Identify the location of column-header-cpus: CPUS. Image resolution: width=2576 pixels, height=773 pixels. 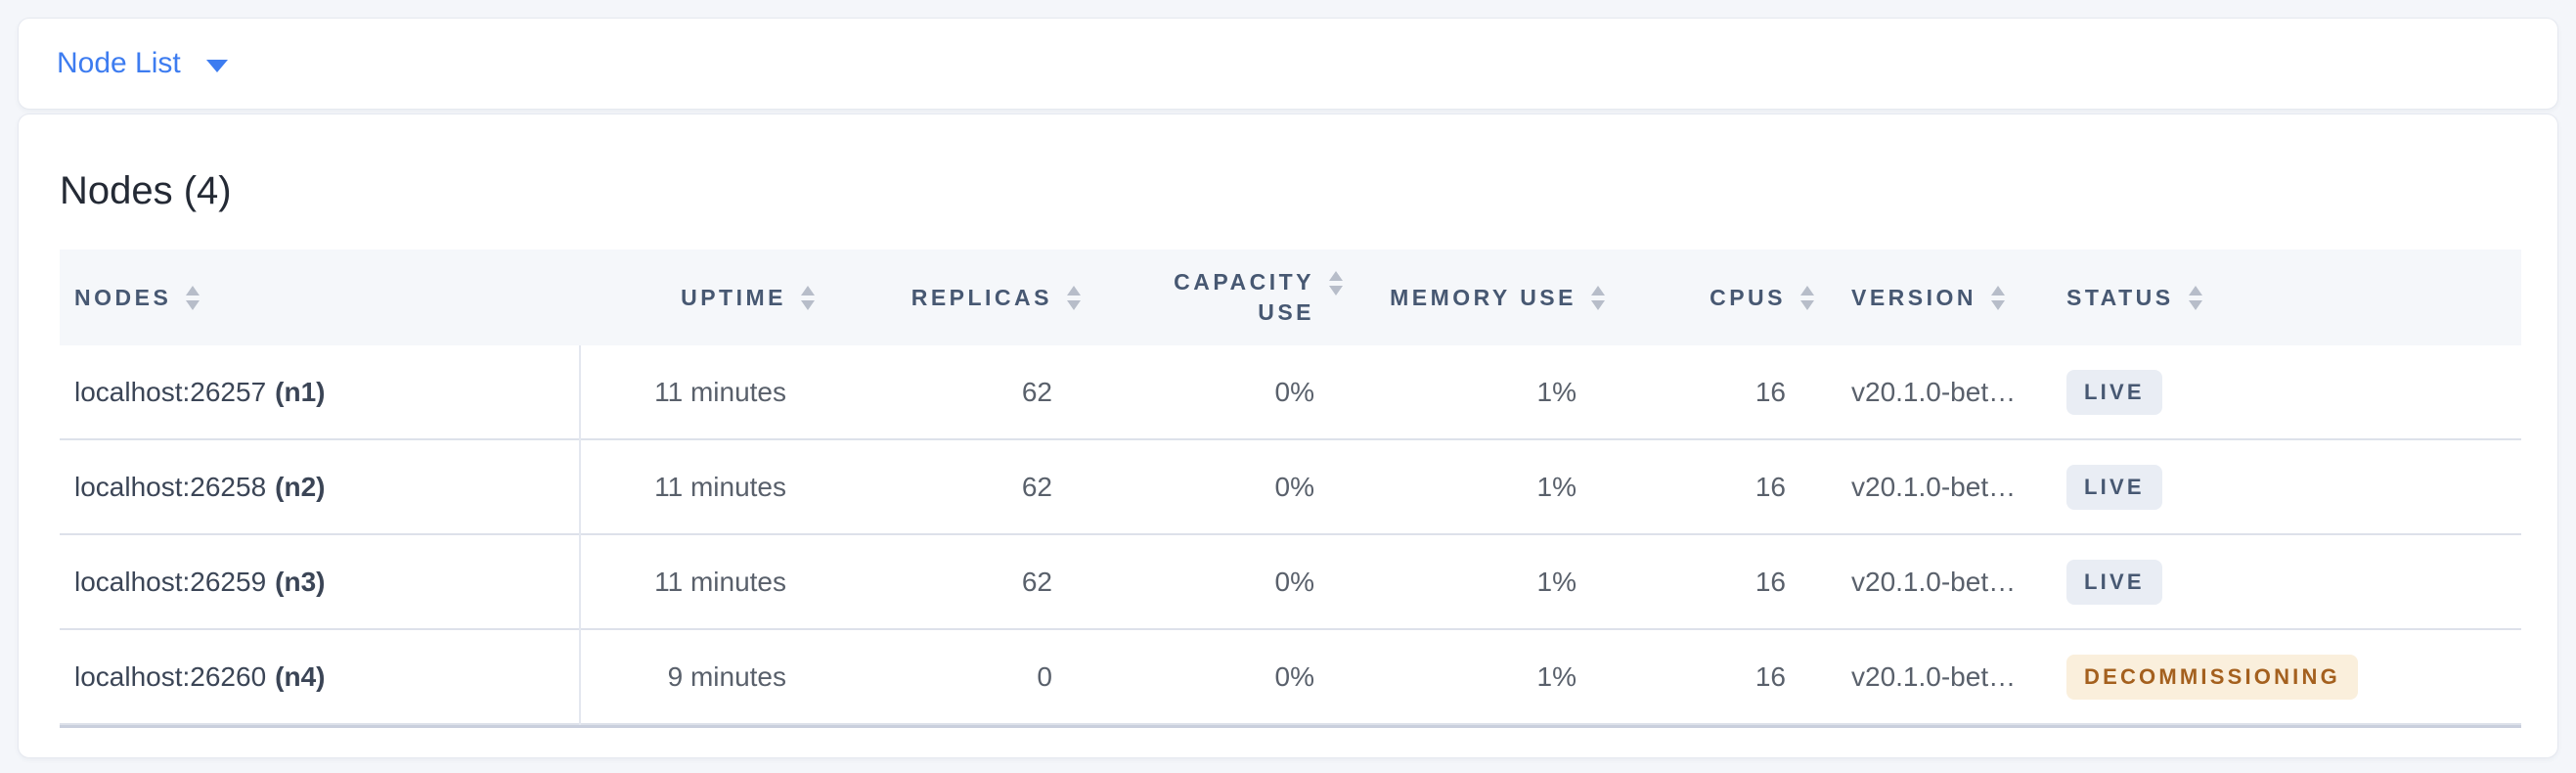
(1717, 297).